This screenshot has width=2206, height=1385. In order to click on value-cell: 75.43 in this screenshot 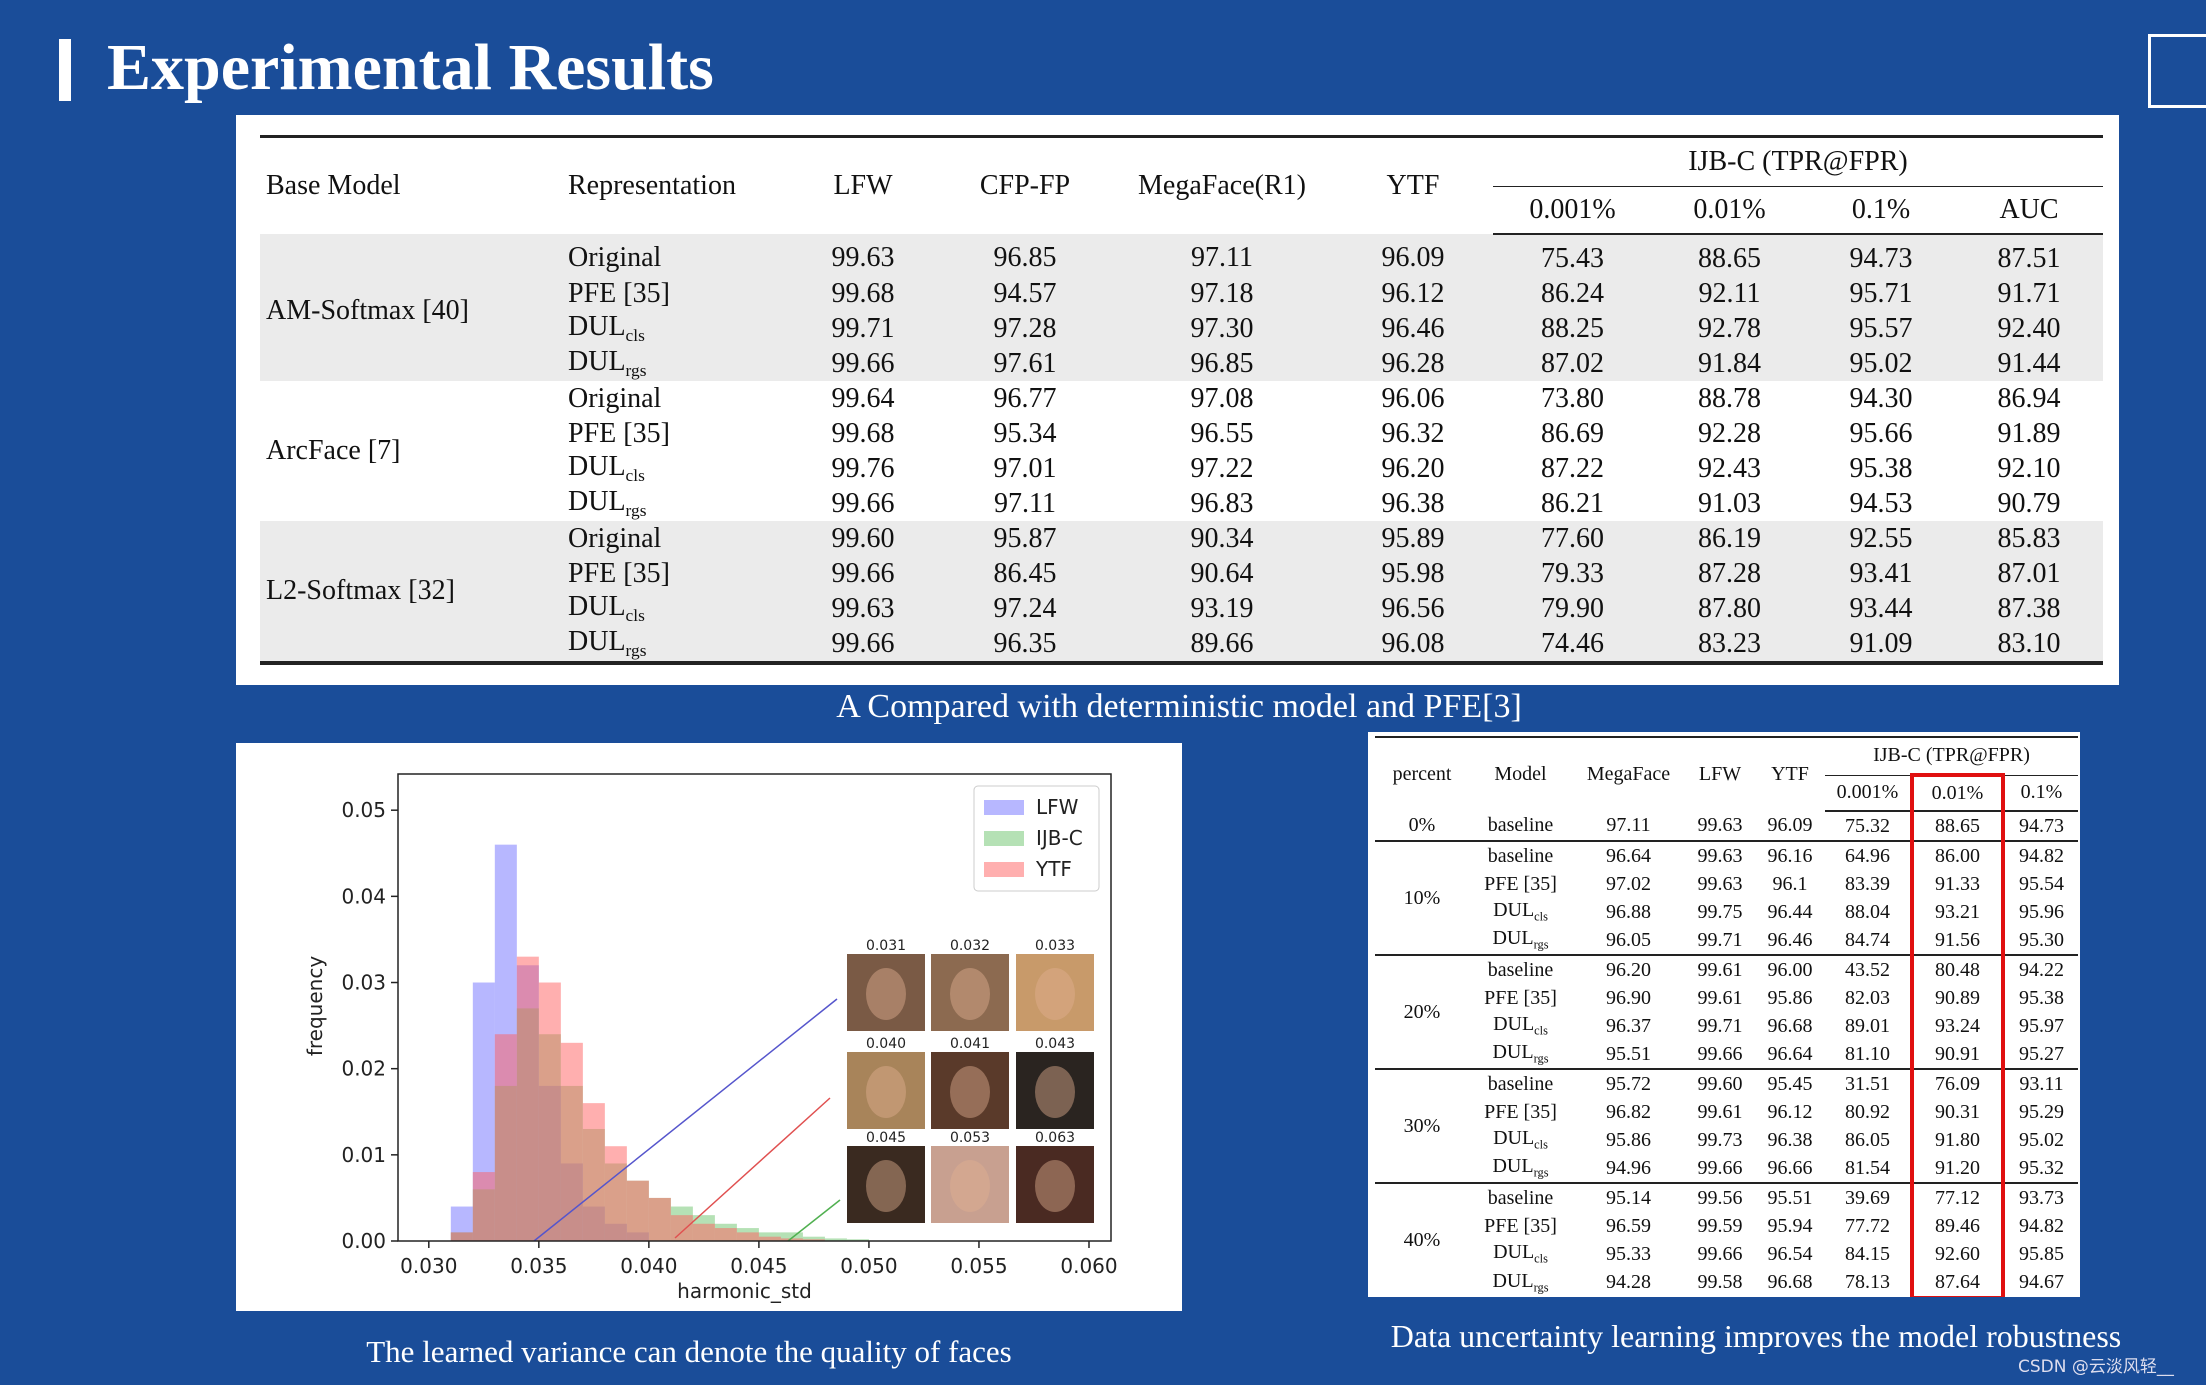, I will do `click(1572, 255)`.